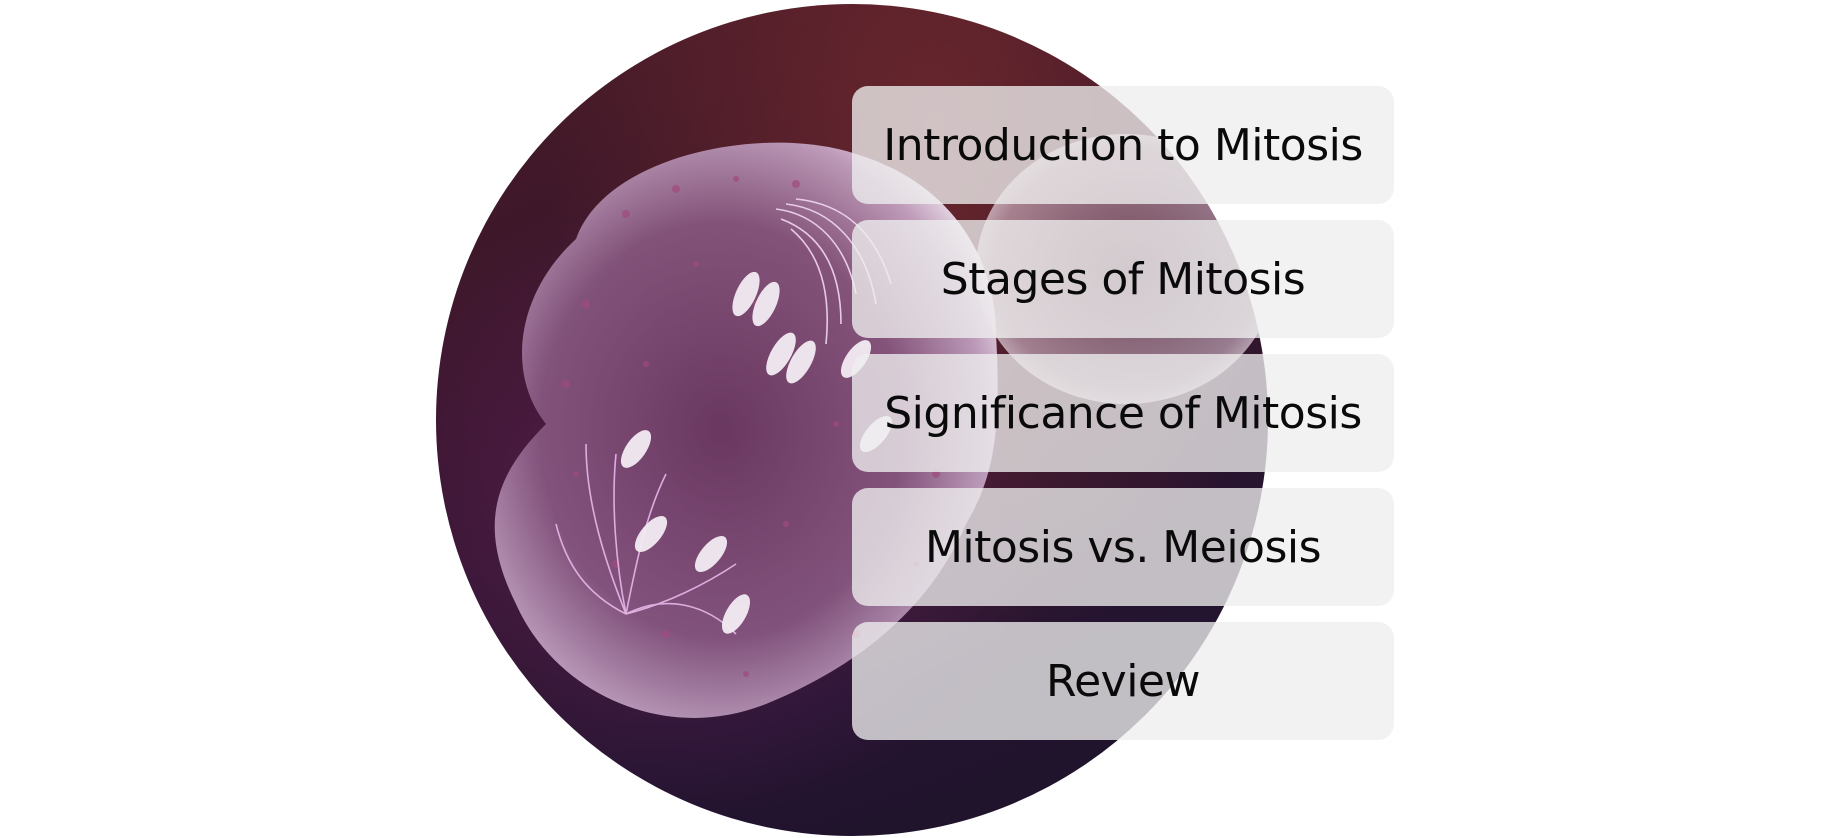 The width and height of the screenshot is (1826, 838). I want to click on menu-item-significance: Significance of Mitosis, so click(1123, 413).